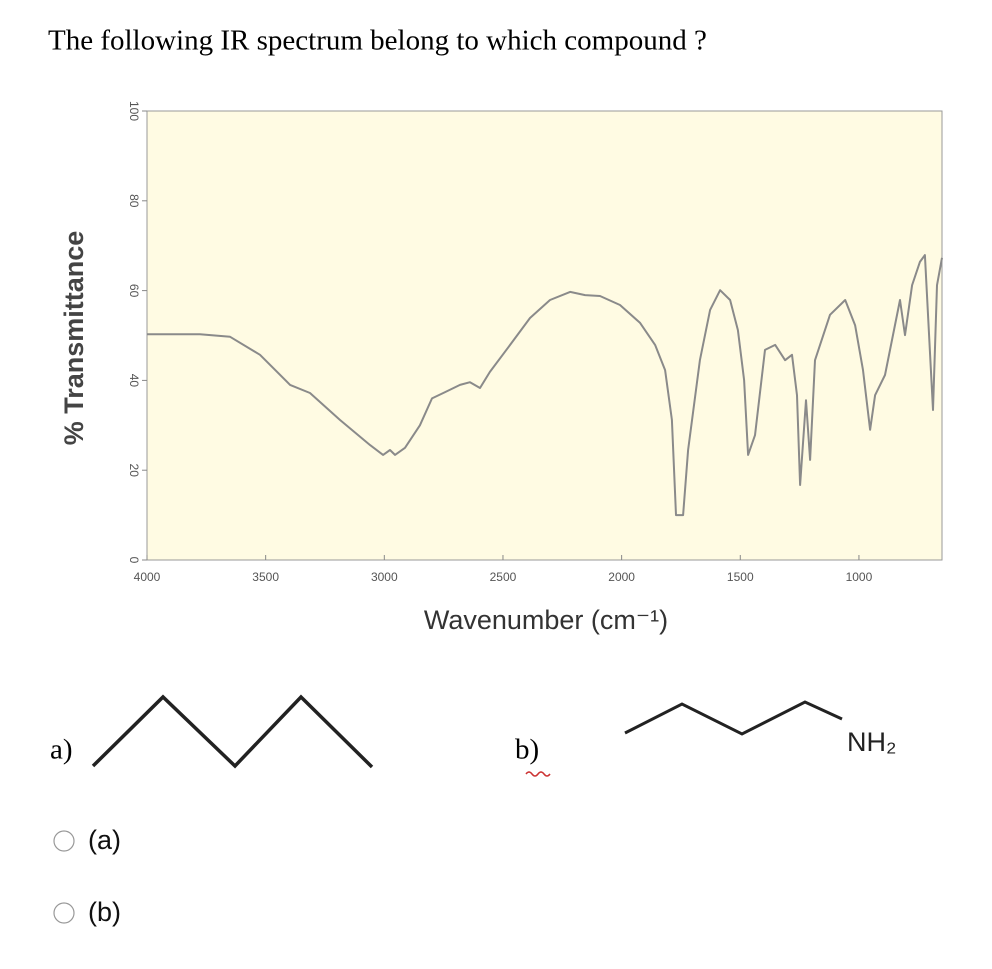 This screenshot has width=992, height=969. Describe the element at coordinates (859, 577) in the screenshot. I see `x-tick-label: 1000` at that location.